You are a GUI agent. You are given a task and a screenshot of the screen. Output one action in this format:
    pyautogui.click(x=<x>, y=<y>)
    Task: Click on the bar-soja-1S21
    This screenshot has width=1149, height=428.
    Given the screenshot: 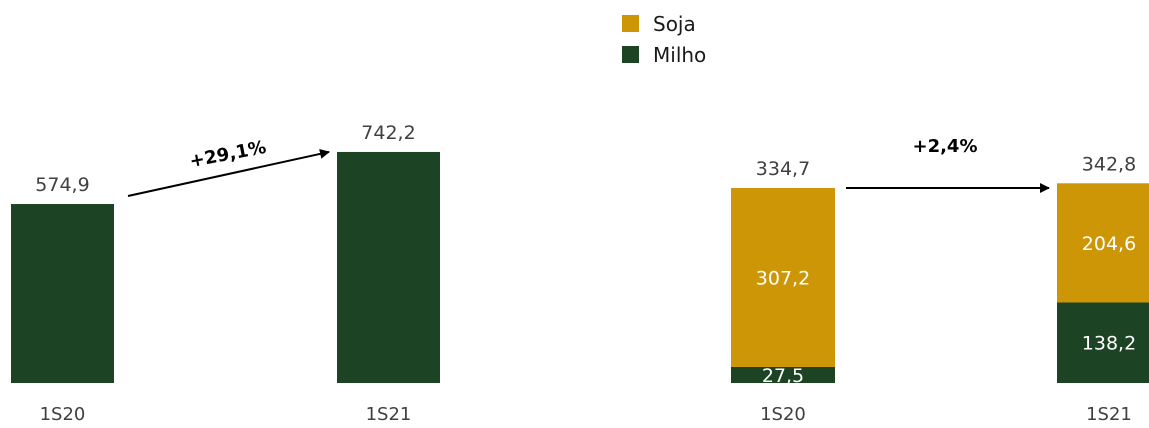 What is the action you would take?
    pyautogui.click(x=1103, y=243)
    